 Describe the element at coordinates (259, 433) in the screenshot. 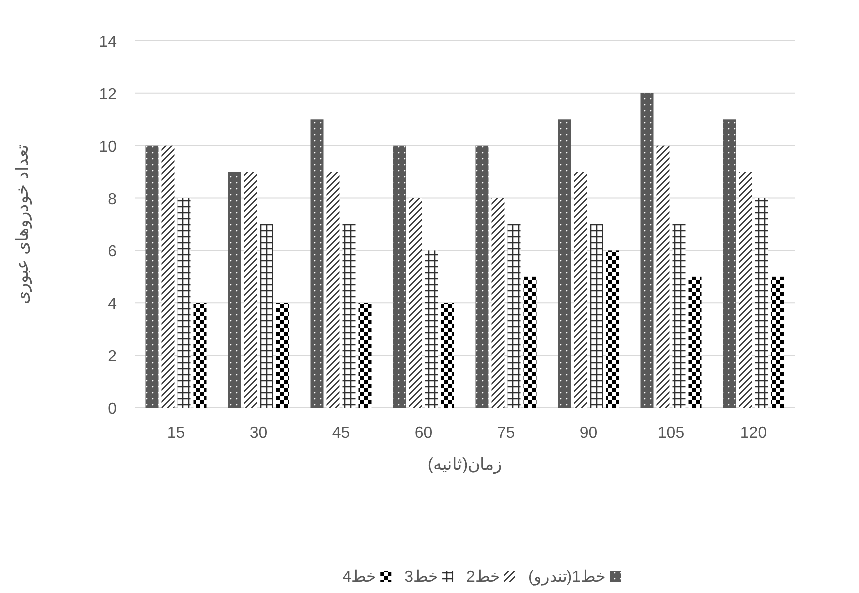

I see `x-tick-label: 30` at that location.